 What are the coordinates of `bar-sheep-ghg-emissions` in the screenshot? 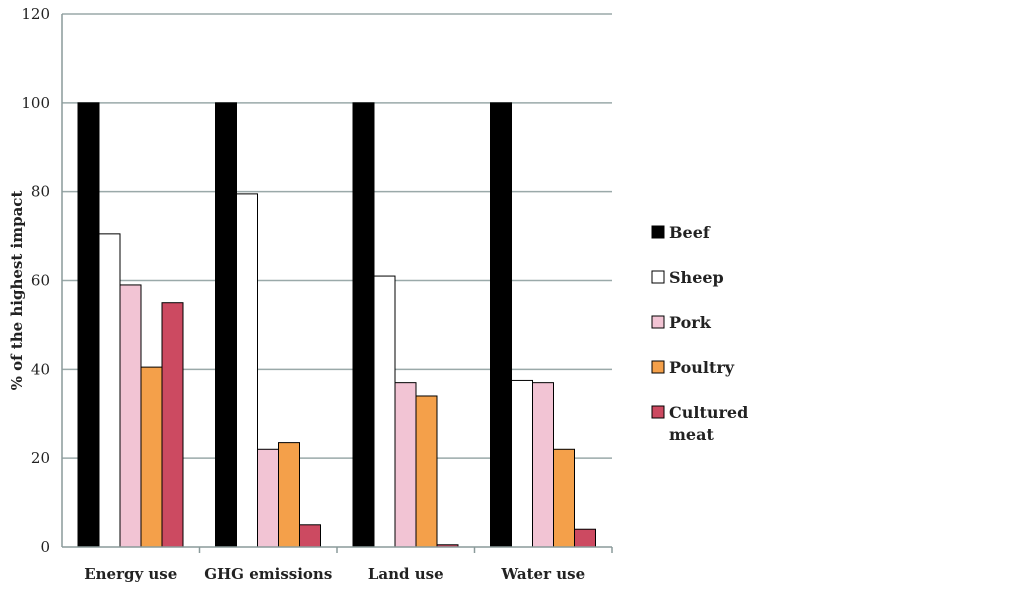 It's located at (247, 370).